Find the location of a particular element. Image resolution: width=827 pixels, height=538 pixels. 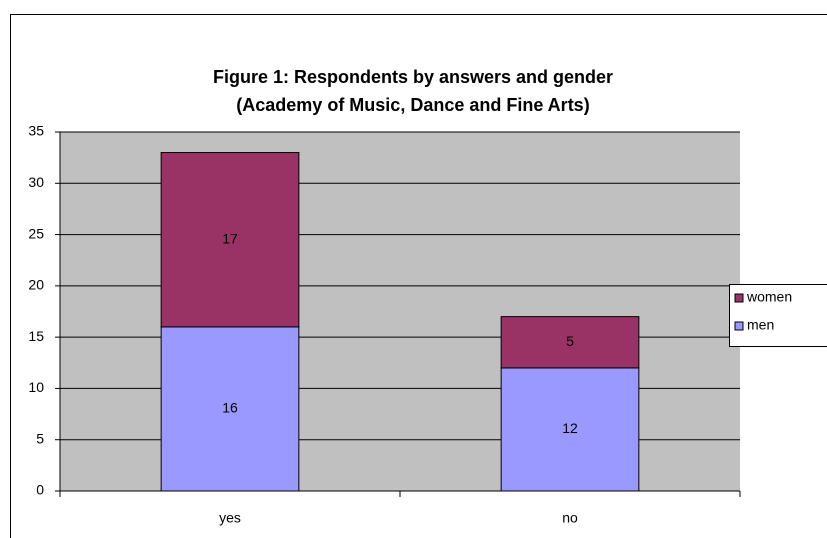

chart-subtitle: (Academy of Music, Dance and Fine Arts) is located at coordinates (412, 105).